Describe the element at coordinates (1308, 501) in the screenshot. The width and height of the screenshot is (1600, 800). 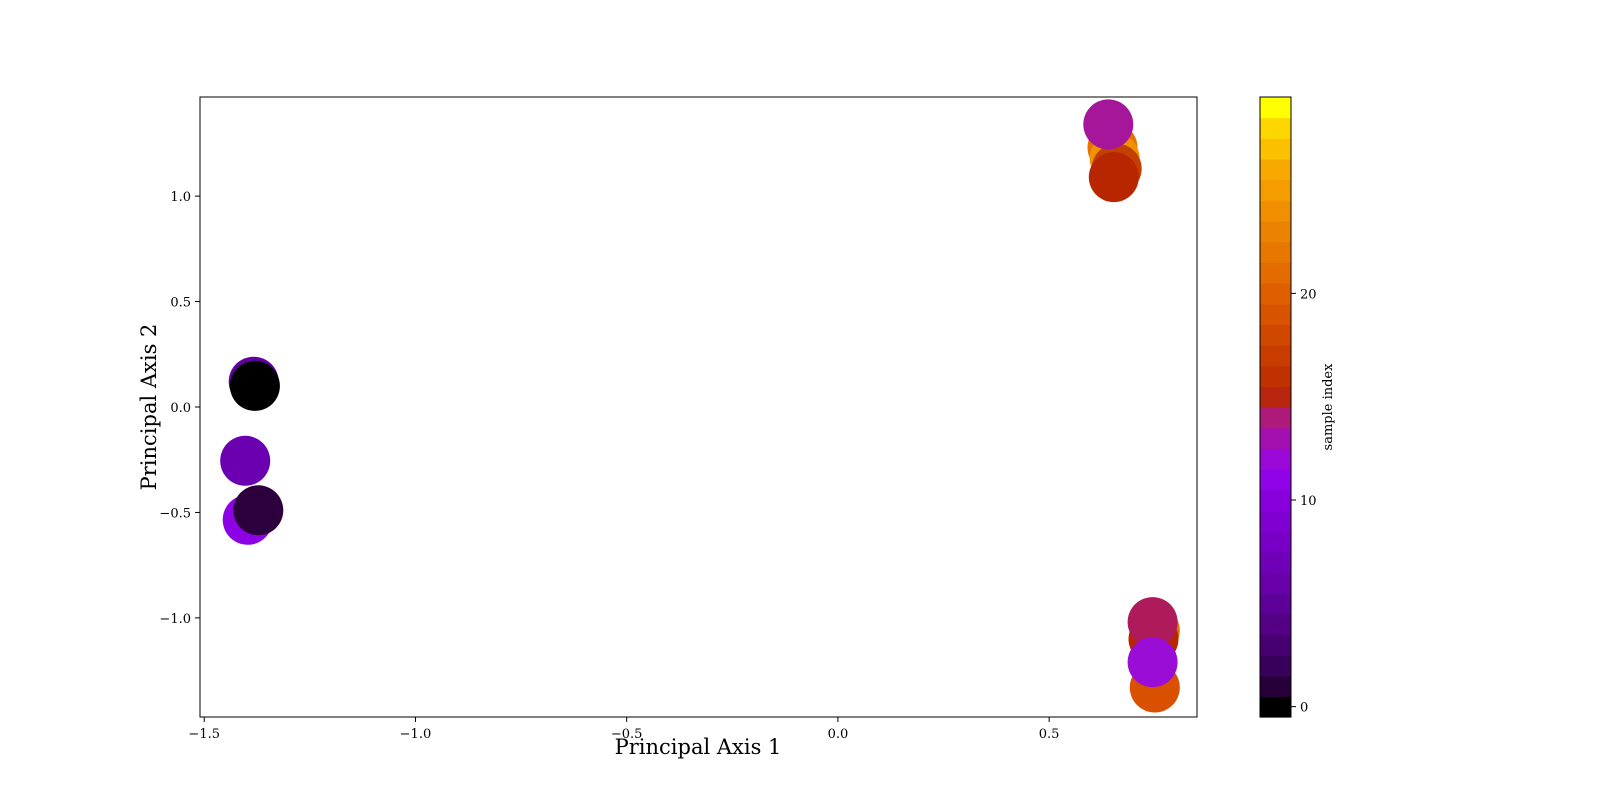
I see `colorbar-tick-label: 10` at that location.